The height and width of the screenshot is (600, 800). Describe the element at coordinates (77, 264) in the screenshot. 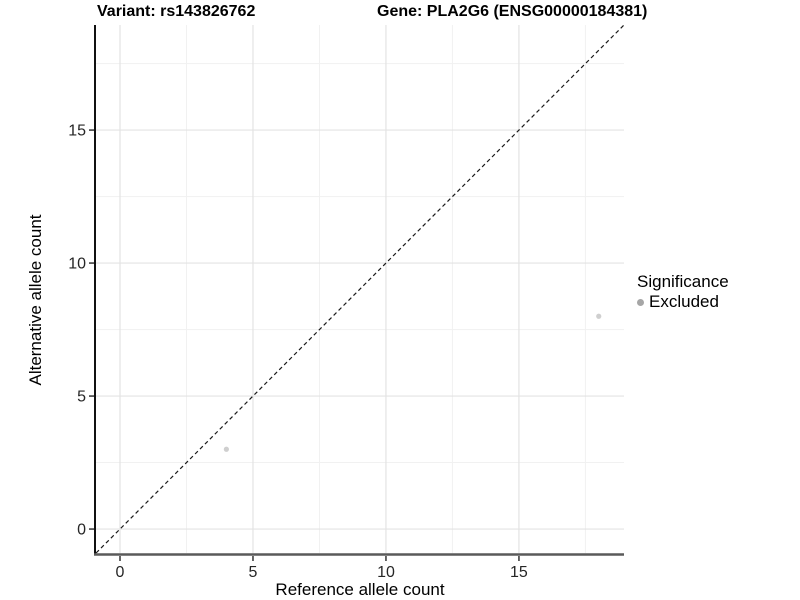

I see `y-tick-label: 10` at that location.